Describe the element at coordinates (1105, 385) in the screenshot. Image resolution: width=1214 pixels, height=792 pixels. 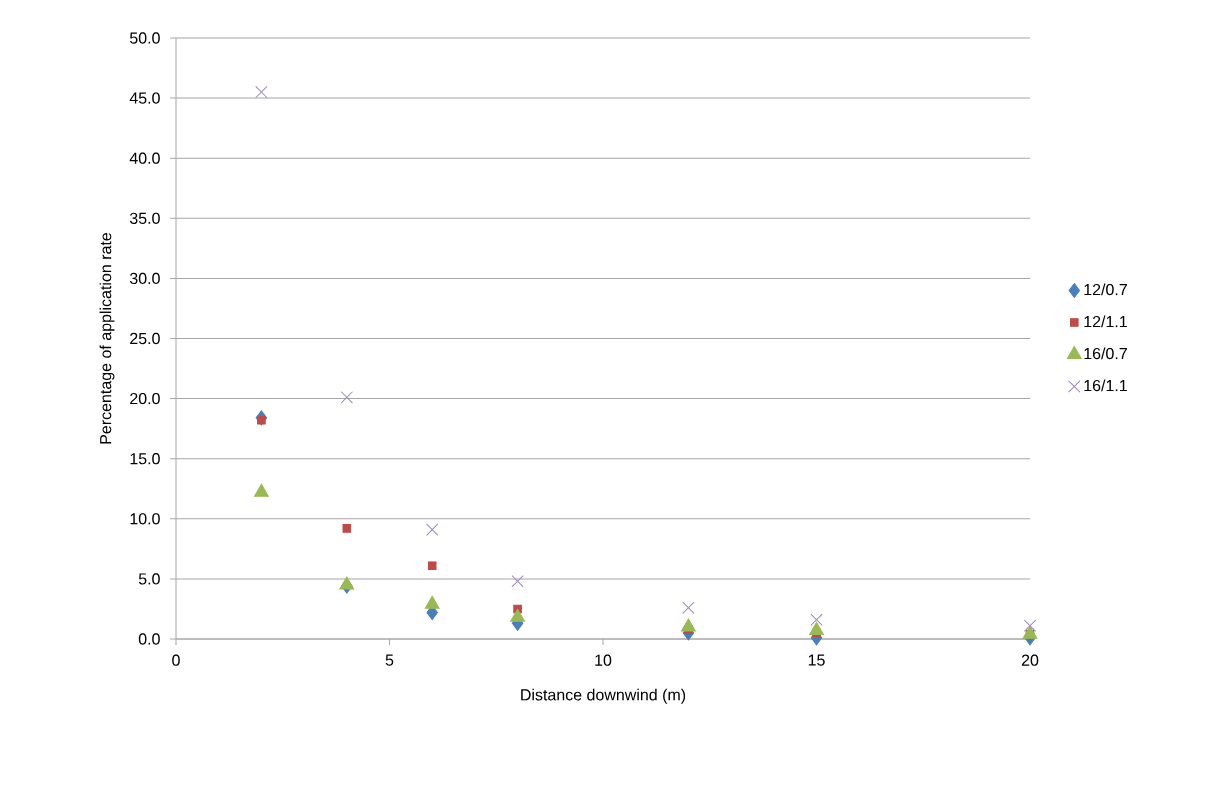
I see `legend-label: 16/1.1` at that location.